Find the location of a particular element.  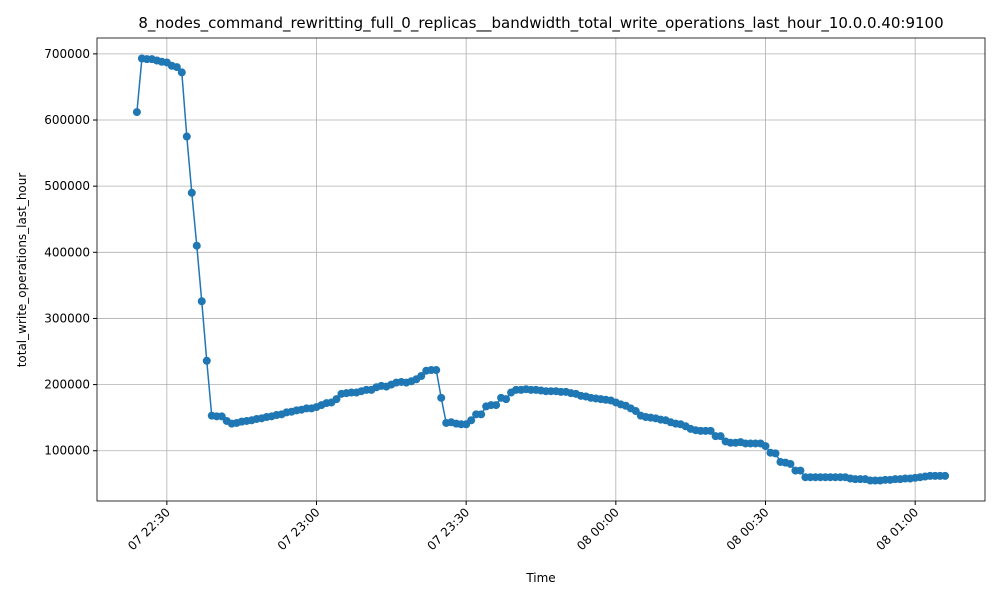

y-tick-label: 400000 is located at coordinates (67, 252).